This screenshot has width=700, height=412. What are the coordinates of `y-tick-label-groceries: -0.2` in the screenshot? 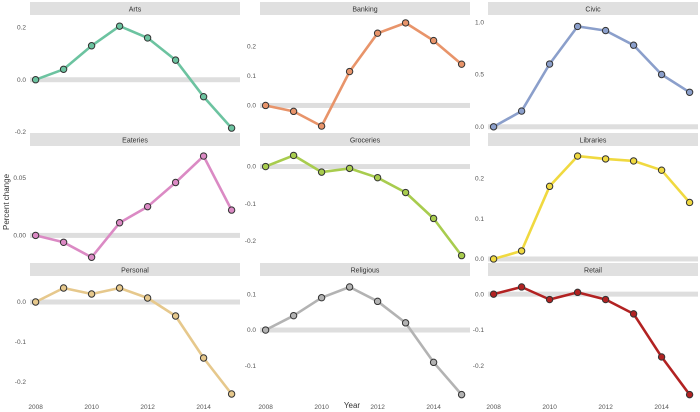 It's located at (251, 241).